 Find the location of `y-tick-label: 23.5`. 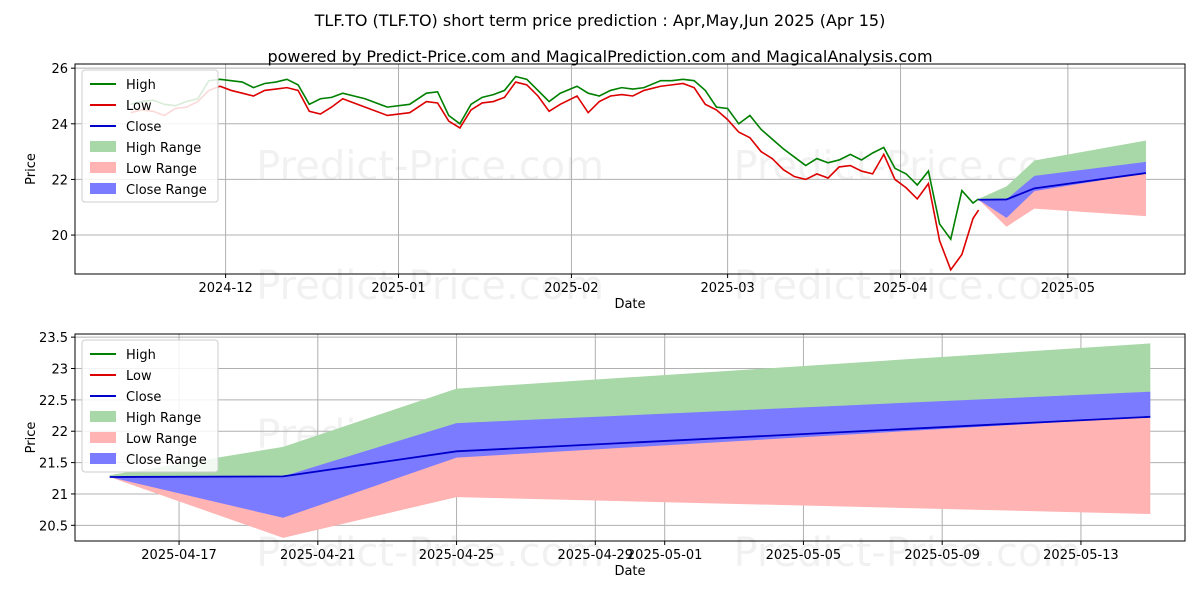

y-tick-label: 23.5 is located at coordinates (53, 338).